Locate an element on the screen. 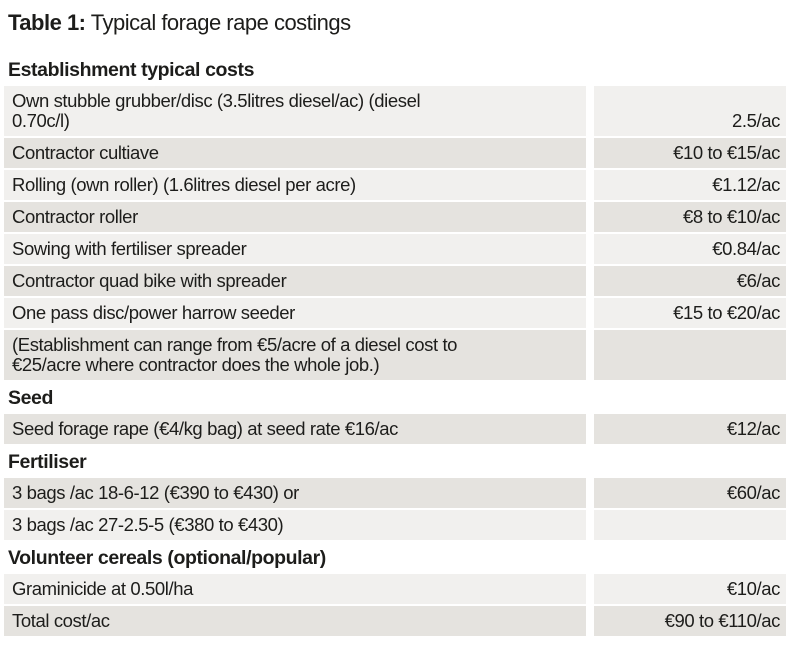 The width and height of the screenshot is (790, 648). section-header: Fertiliser is located at coordinates (395, 462).